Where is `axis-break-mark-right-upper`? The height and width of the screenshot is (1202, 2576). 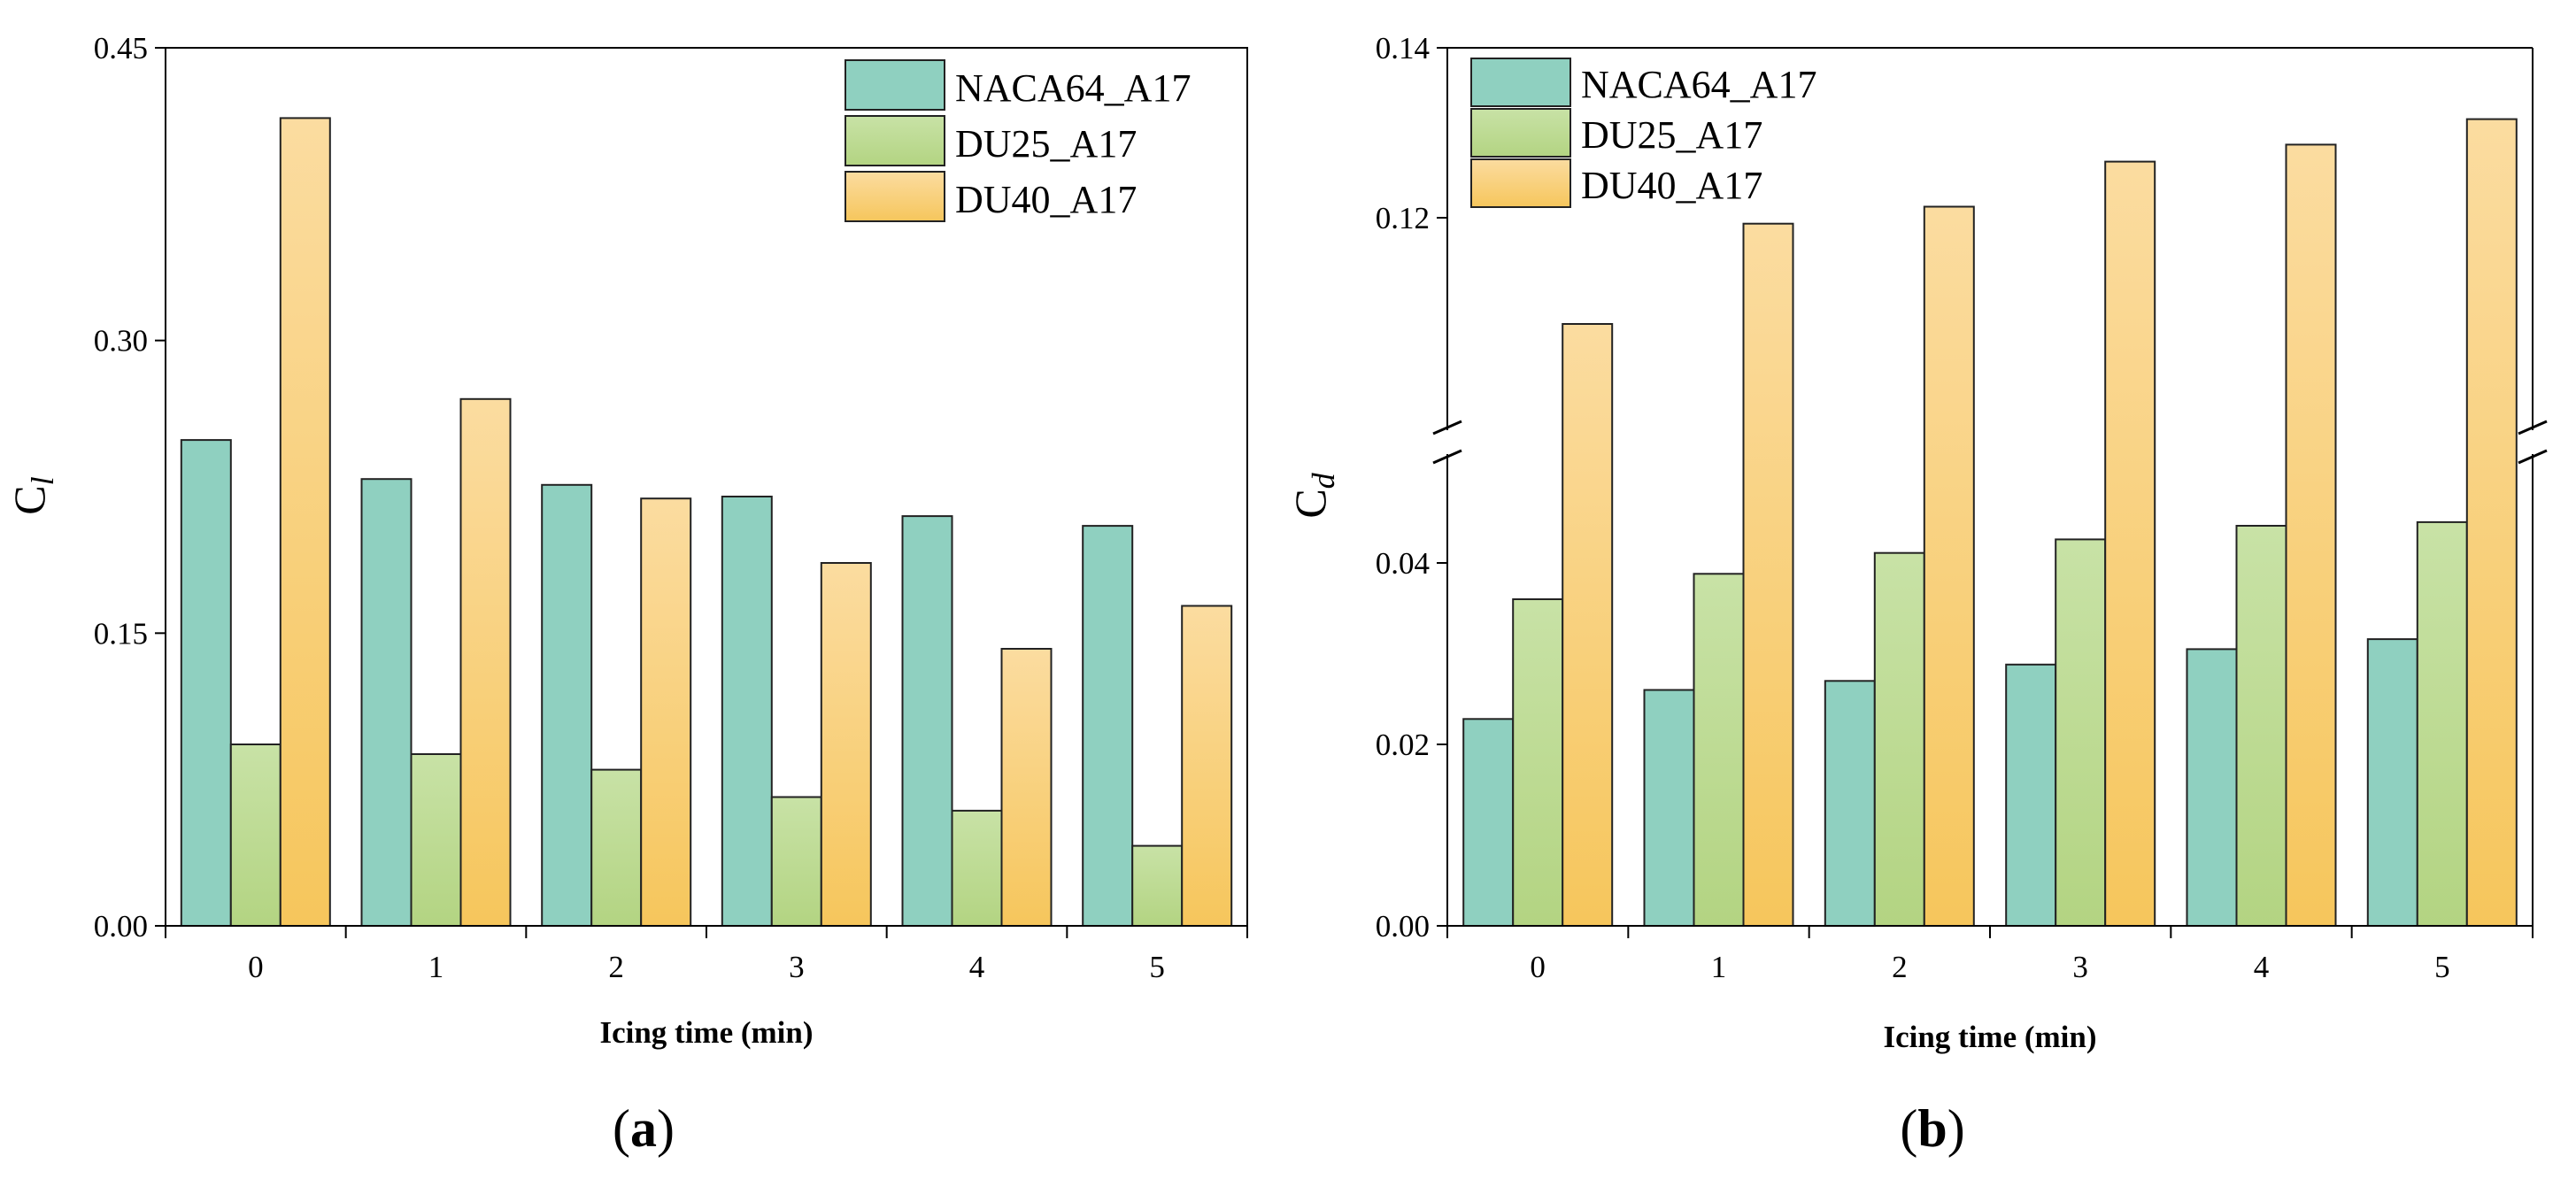
axis-break-mark-right-upper is located at coordinates (2533, 427).